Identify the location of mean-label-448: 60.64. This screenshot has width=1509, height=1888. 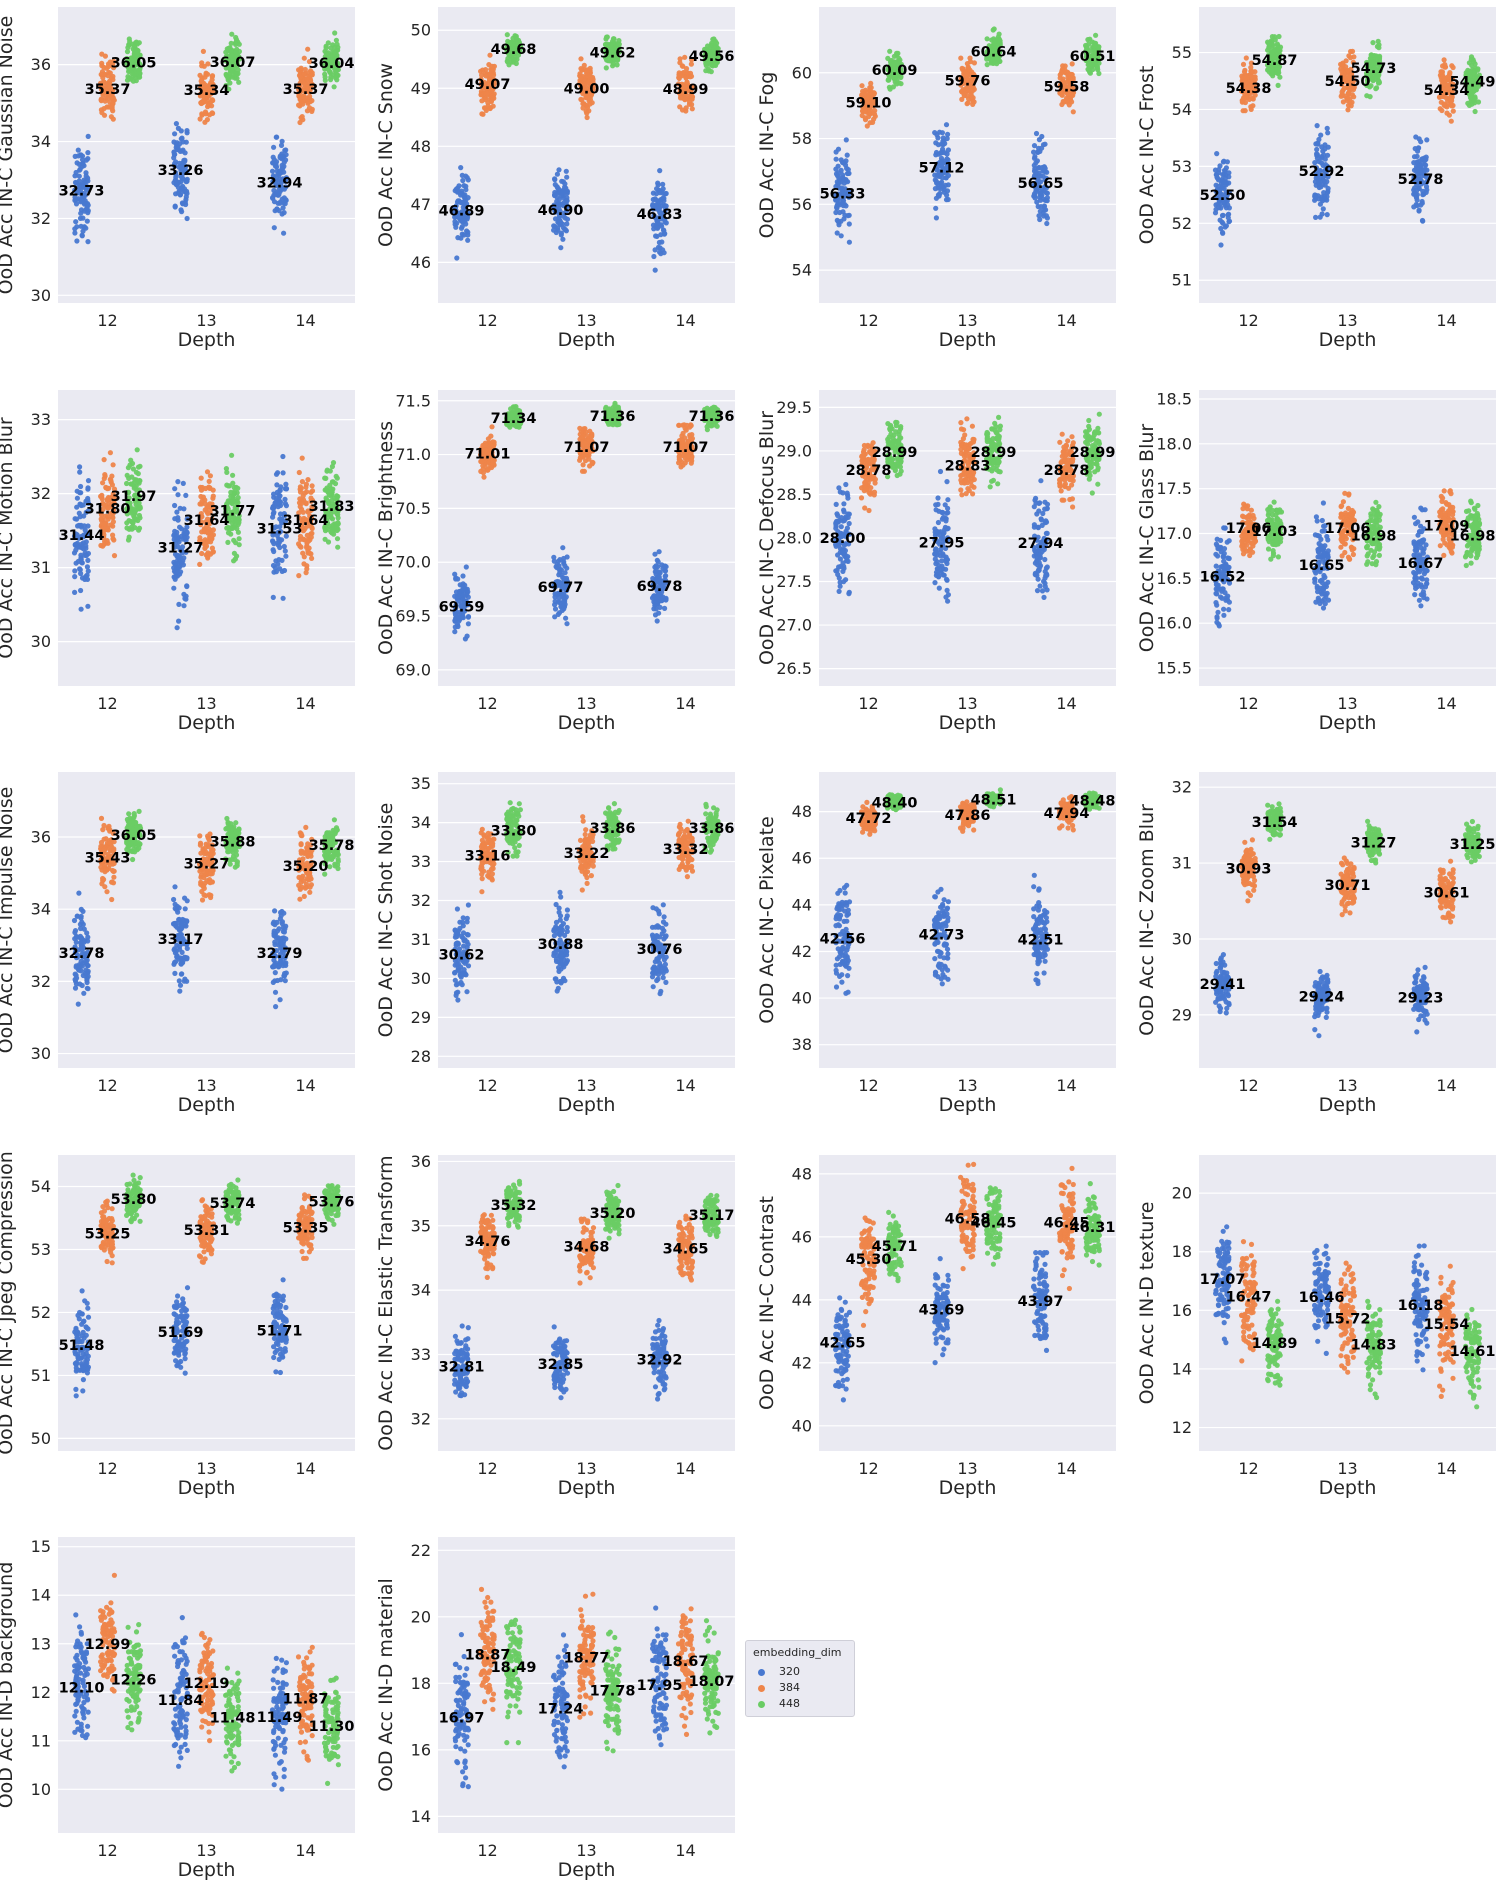
(994, 53).